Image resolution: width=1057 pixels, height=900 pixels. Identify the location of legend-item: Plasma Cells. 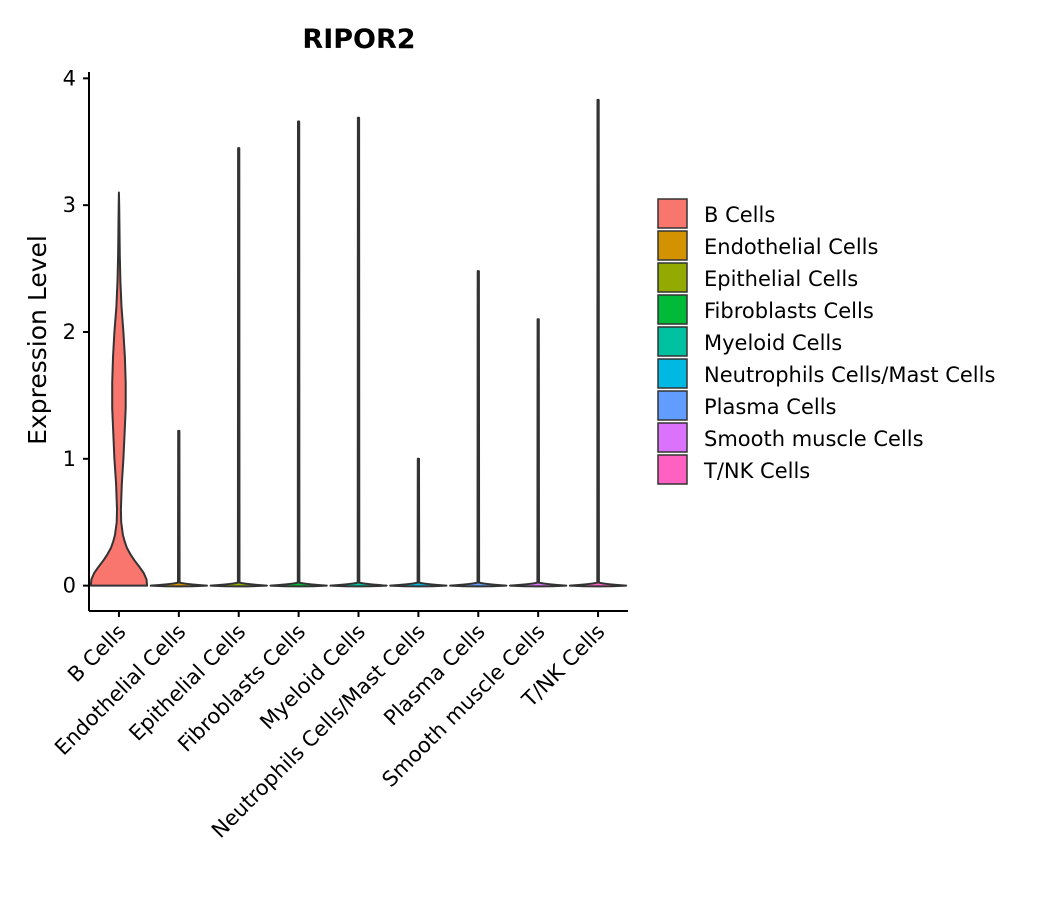
(747, 405).